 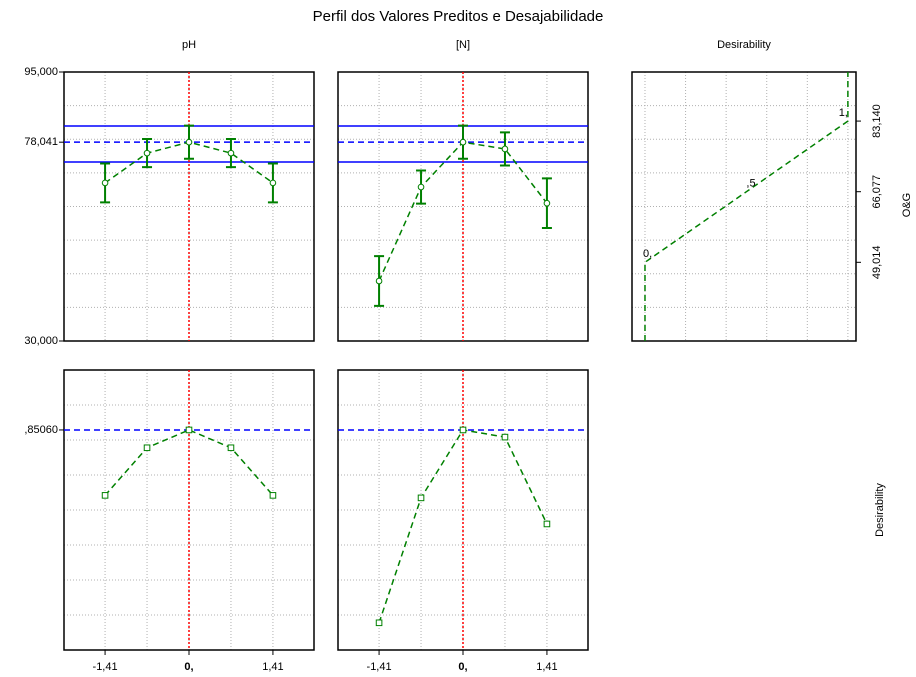 What do you see at coordinates (880, 510) in the screenshot?
I see `row-label: Desirability` at bounding box center [880, 510].